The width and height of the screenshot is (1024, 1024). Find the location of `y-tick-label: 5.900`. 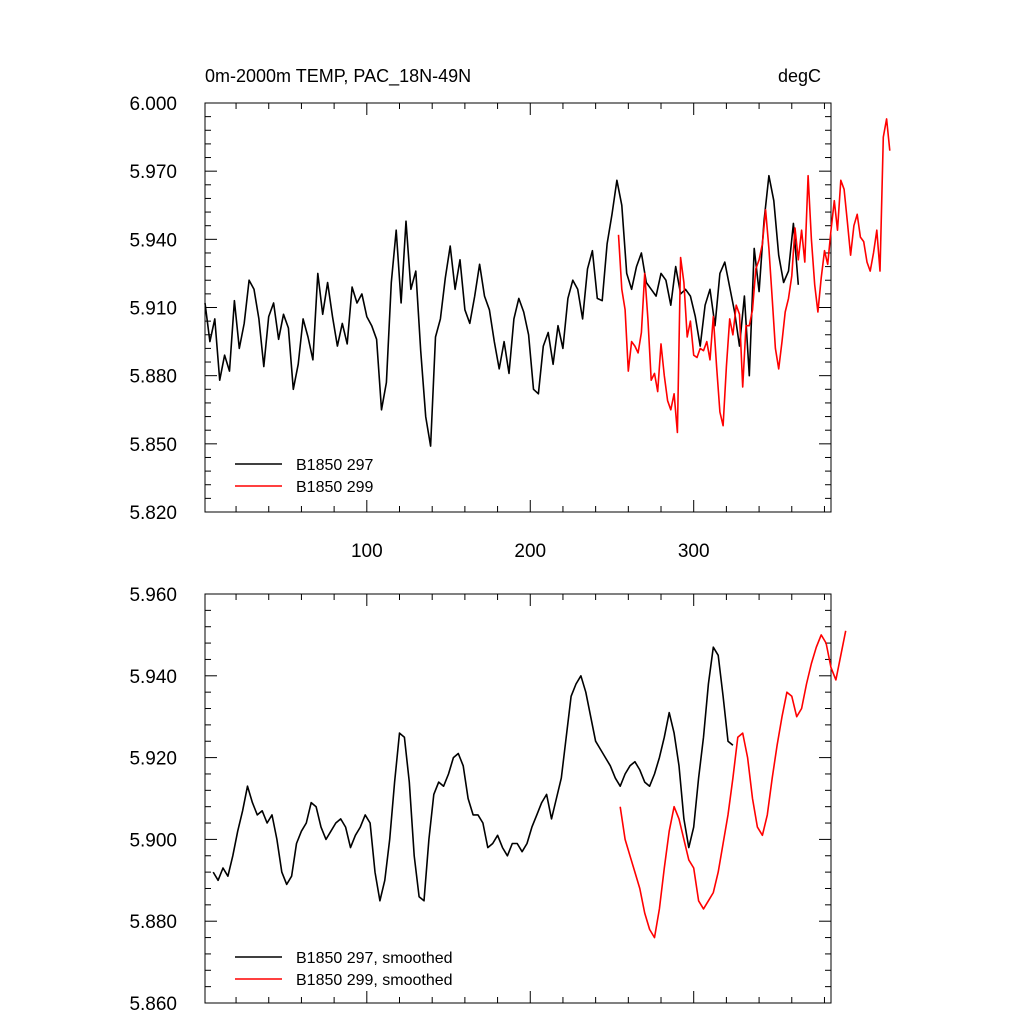

y-tick-label: 5.900 is located at coordinates (153, 840).